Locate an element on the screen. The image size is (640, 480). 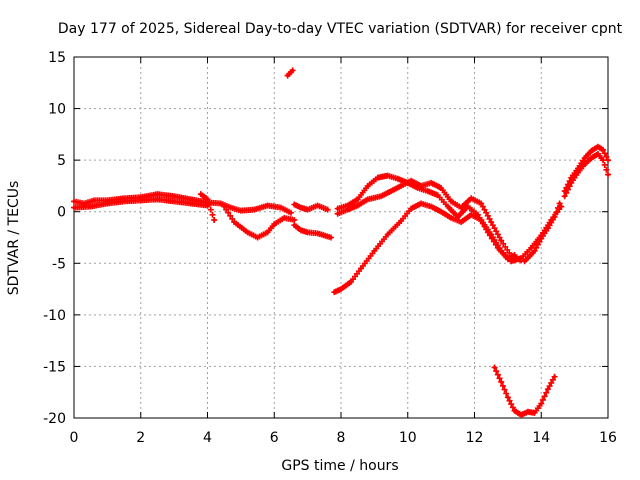
x-tick-label-0: 0 is located at coordinates (74, 438).